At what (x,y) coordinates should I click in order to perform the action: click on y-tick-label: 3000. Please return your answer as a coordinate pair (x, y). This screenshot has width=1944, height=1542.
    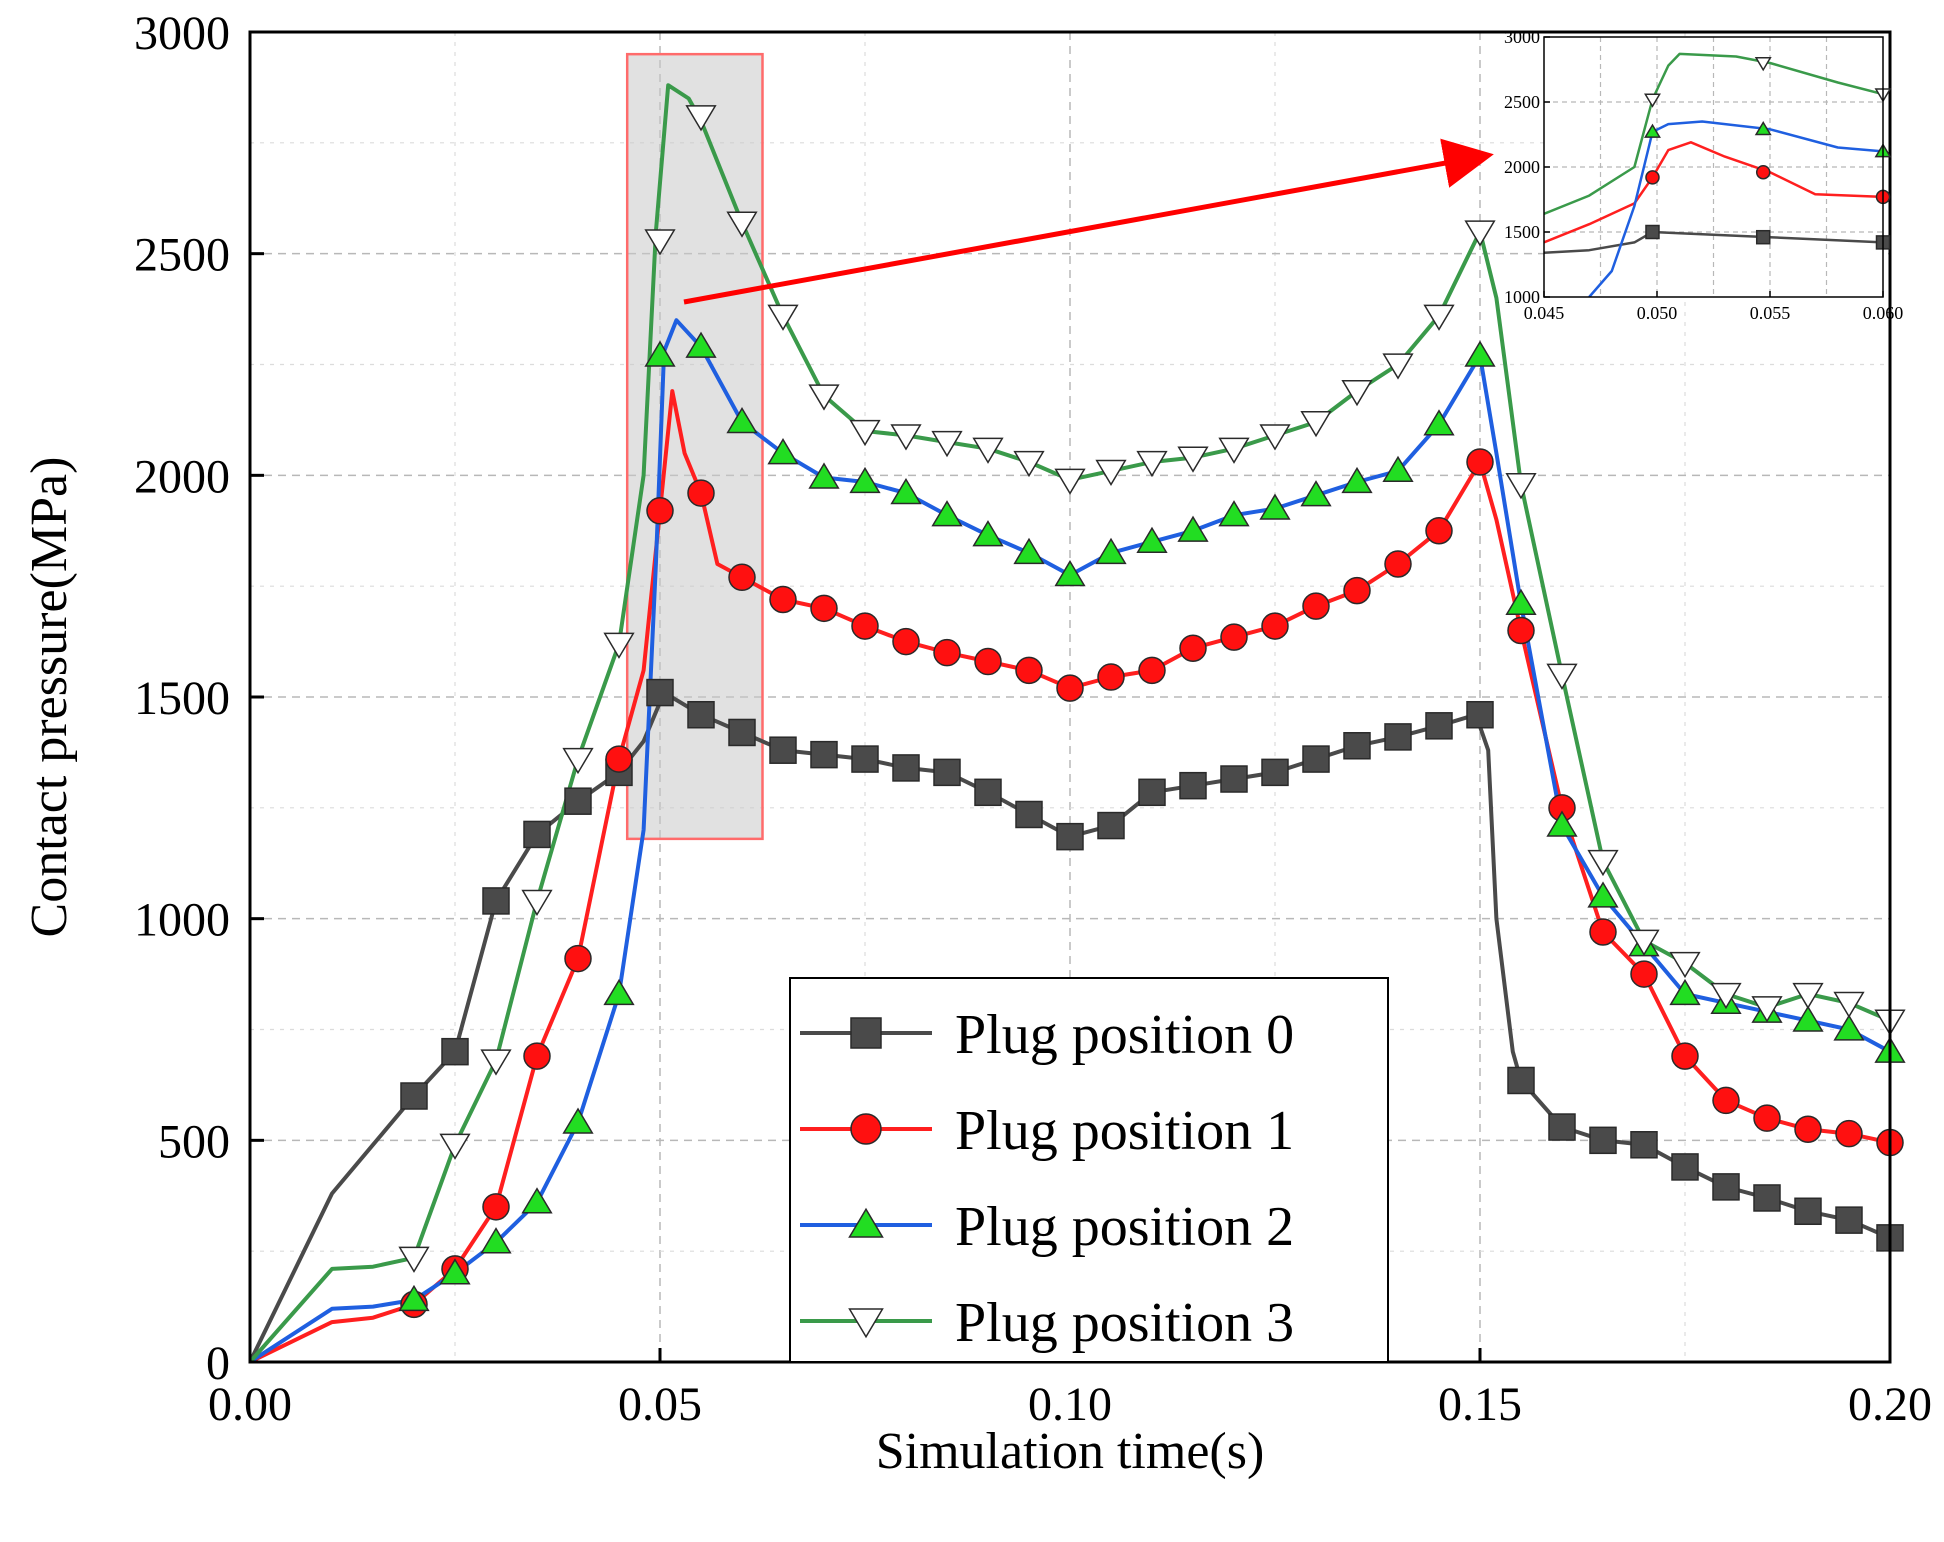
    Looking at the image, I should click on (182, 33).